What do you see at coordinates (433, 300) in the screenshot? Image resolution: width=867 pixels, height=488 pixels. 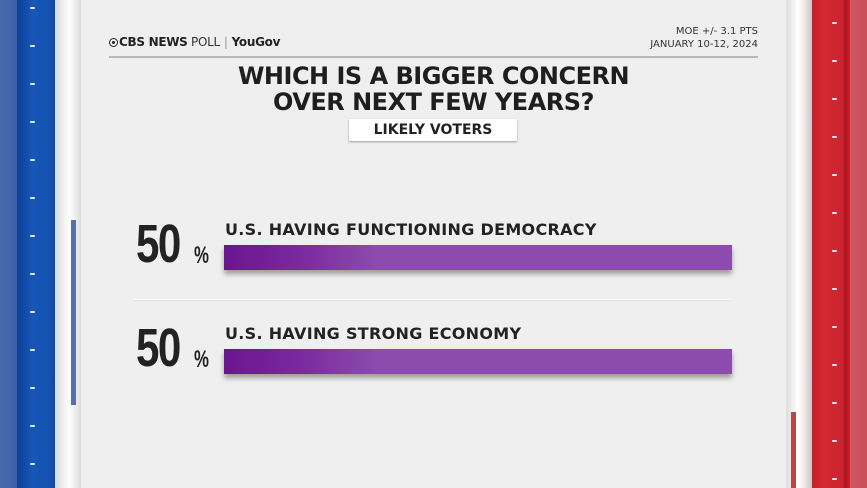 I see `row-divider` at bounding box center [433, 300].